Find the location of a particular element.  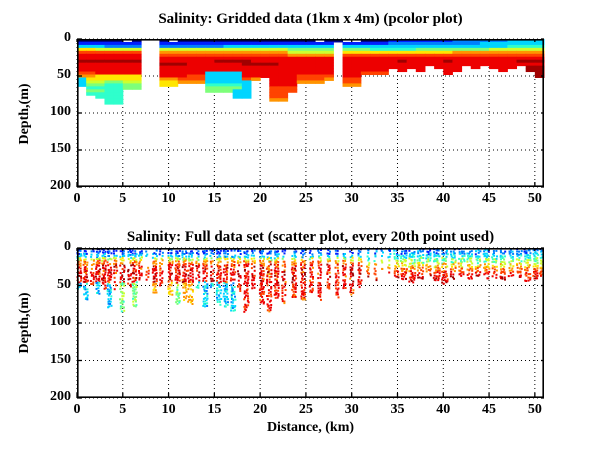

x-axis-label: Distance, (km) is located at coordinates (310, 427).